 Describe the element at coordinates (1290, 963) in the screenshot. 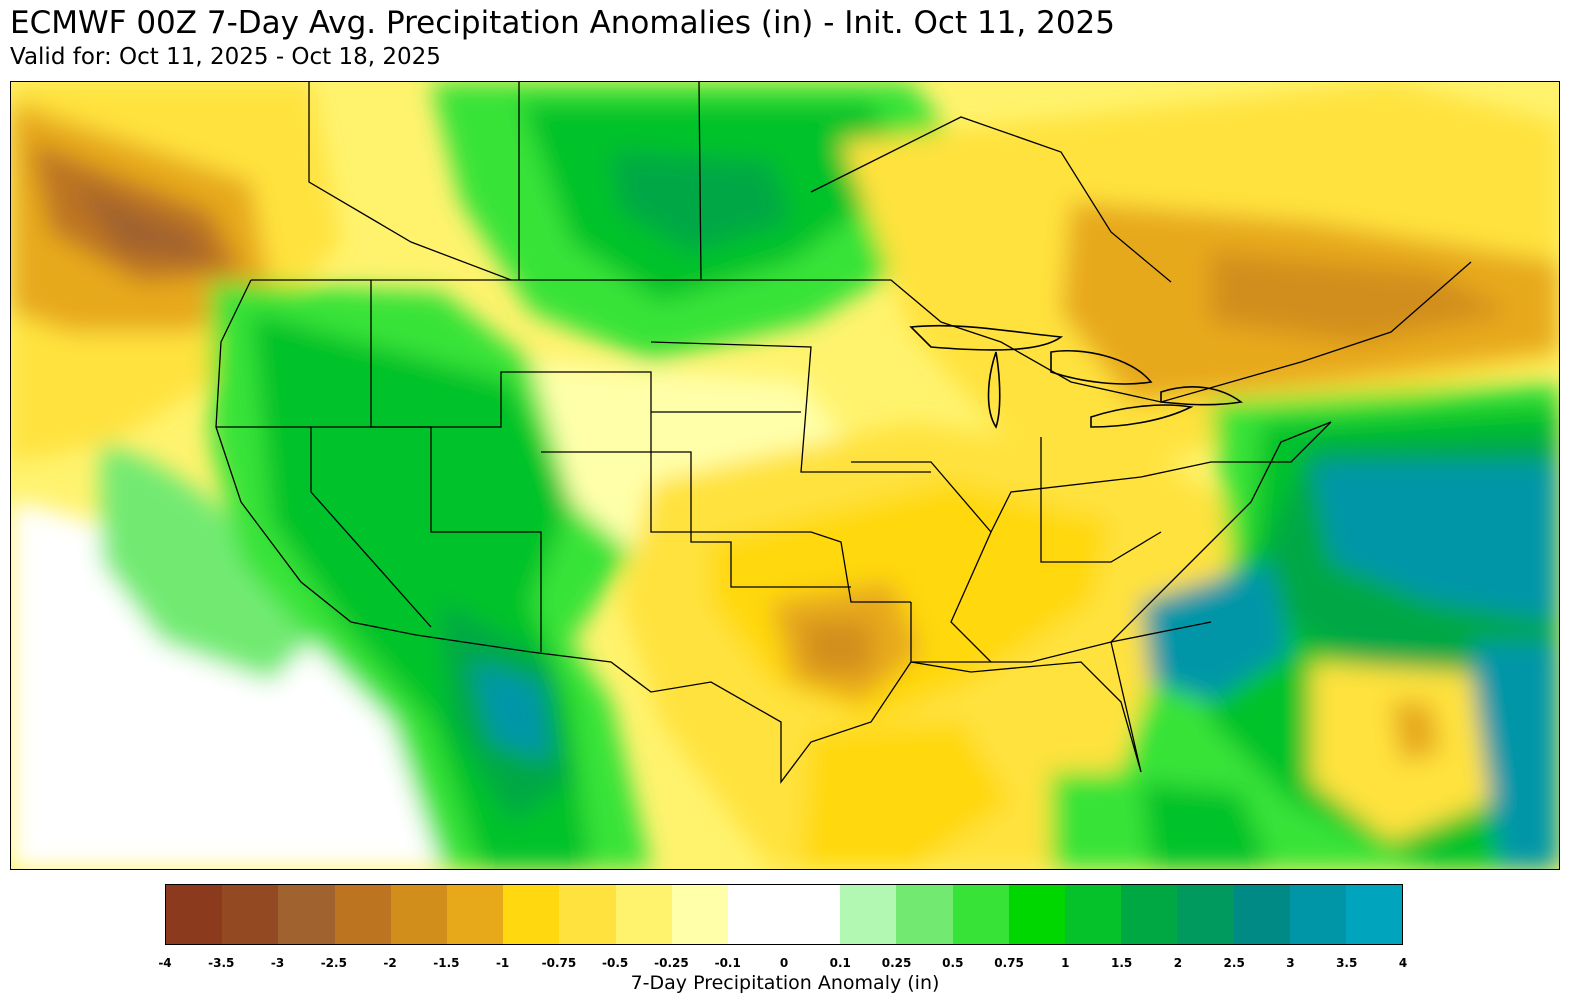

I see `colorbar-tick-label: 3` at that location.